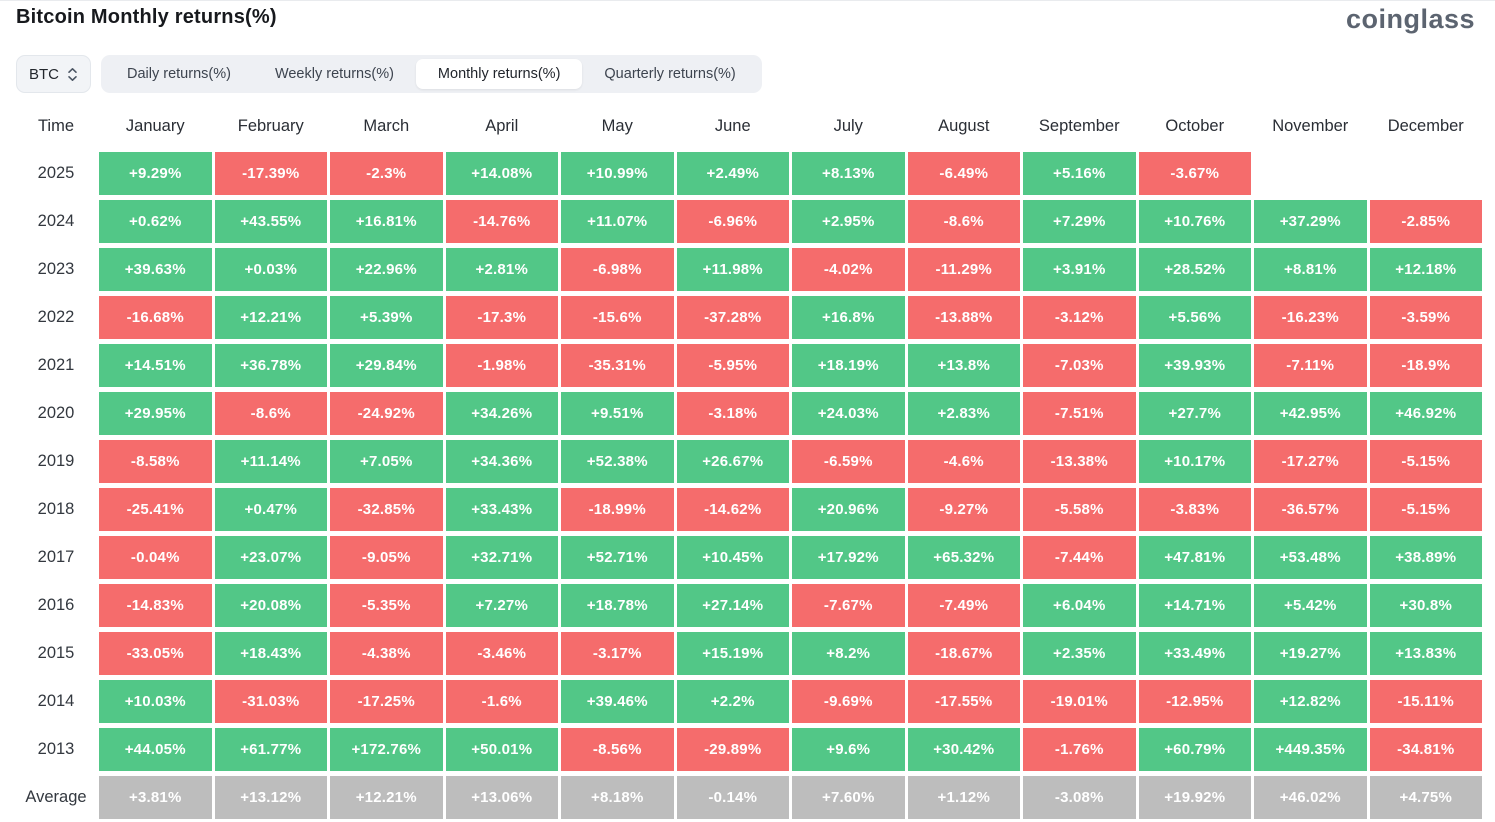  What do you see at coordinates (1079, 749) in the screenshot?
I see `cell-2013-september: -1.76%` at bounding box center [1079, 749].